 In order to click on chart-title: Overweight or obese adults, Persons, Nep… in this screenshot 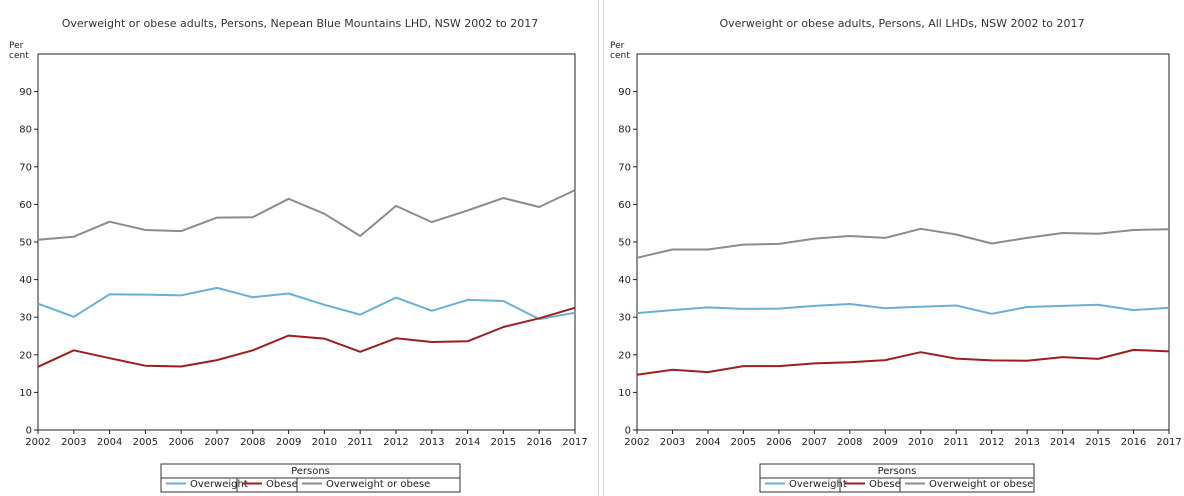, I will do `click(300, 23)`.